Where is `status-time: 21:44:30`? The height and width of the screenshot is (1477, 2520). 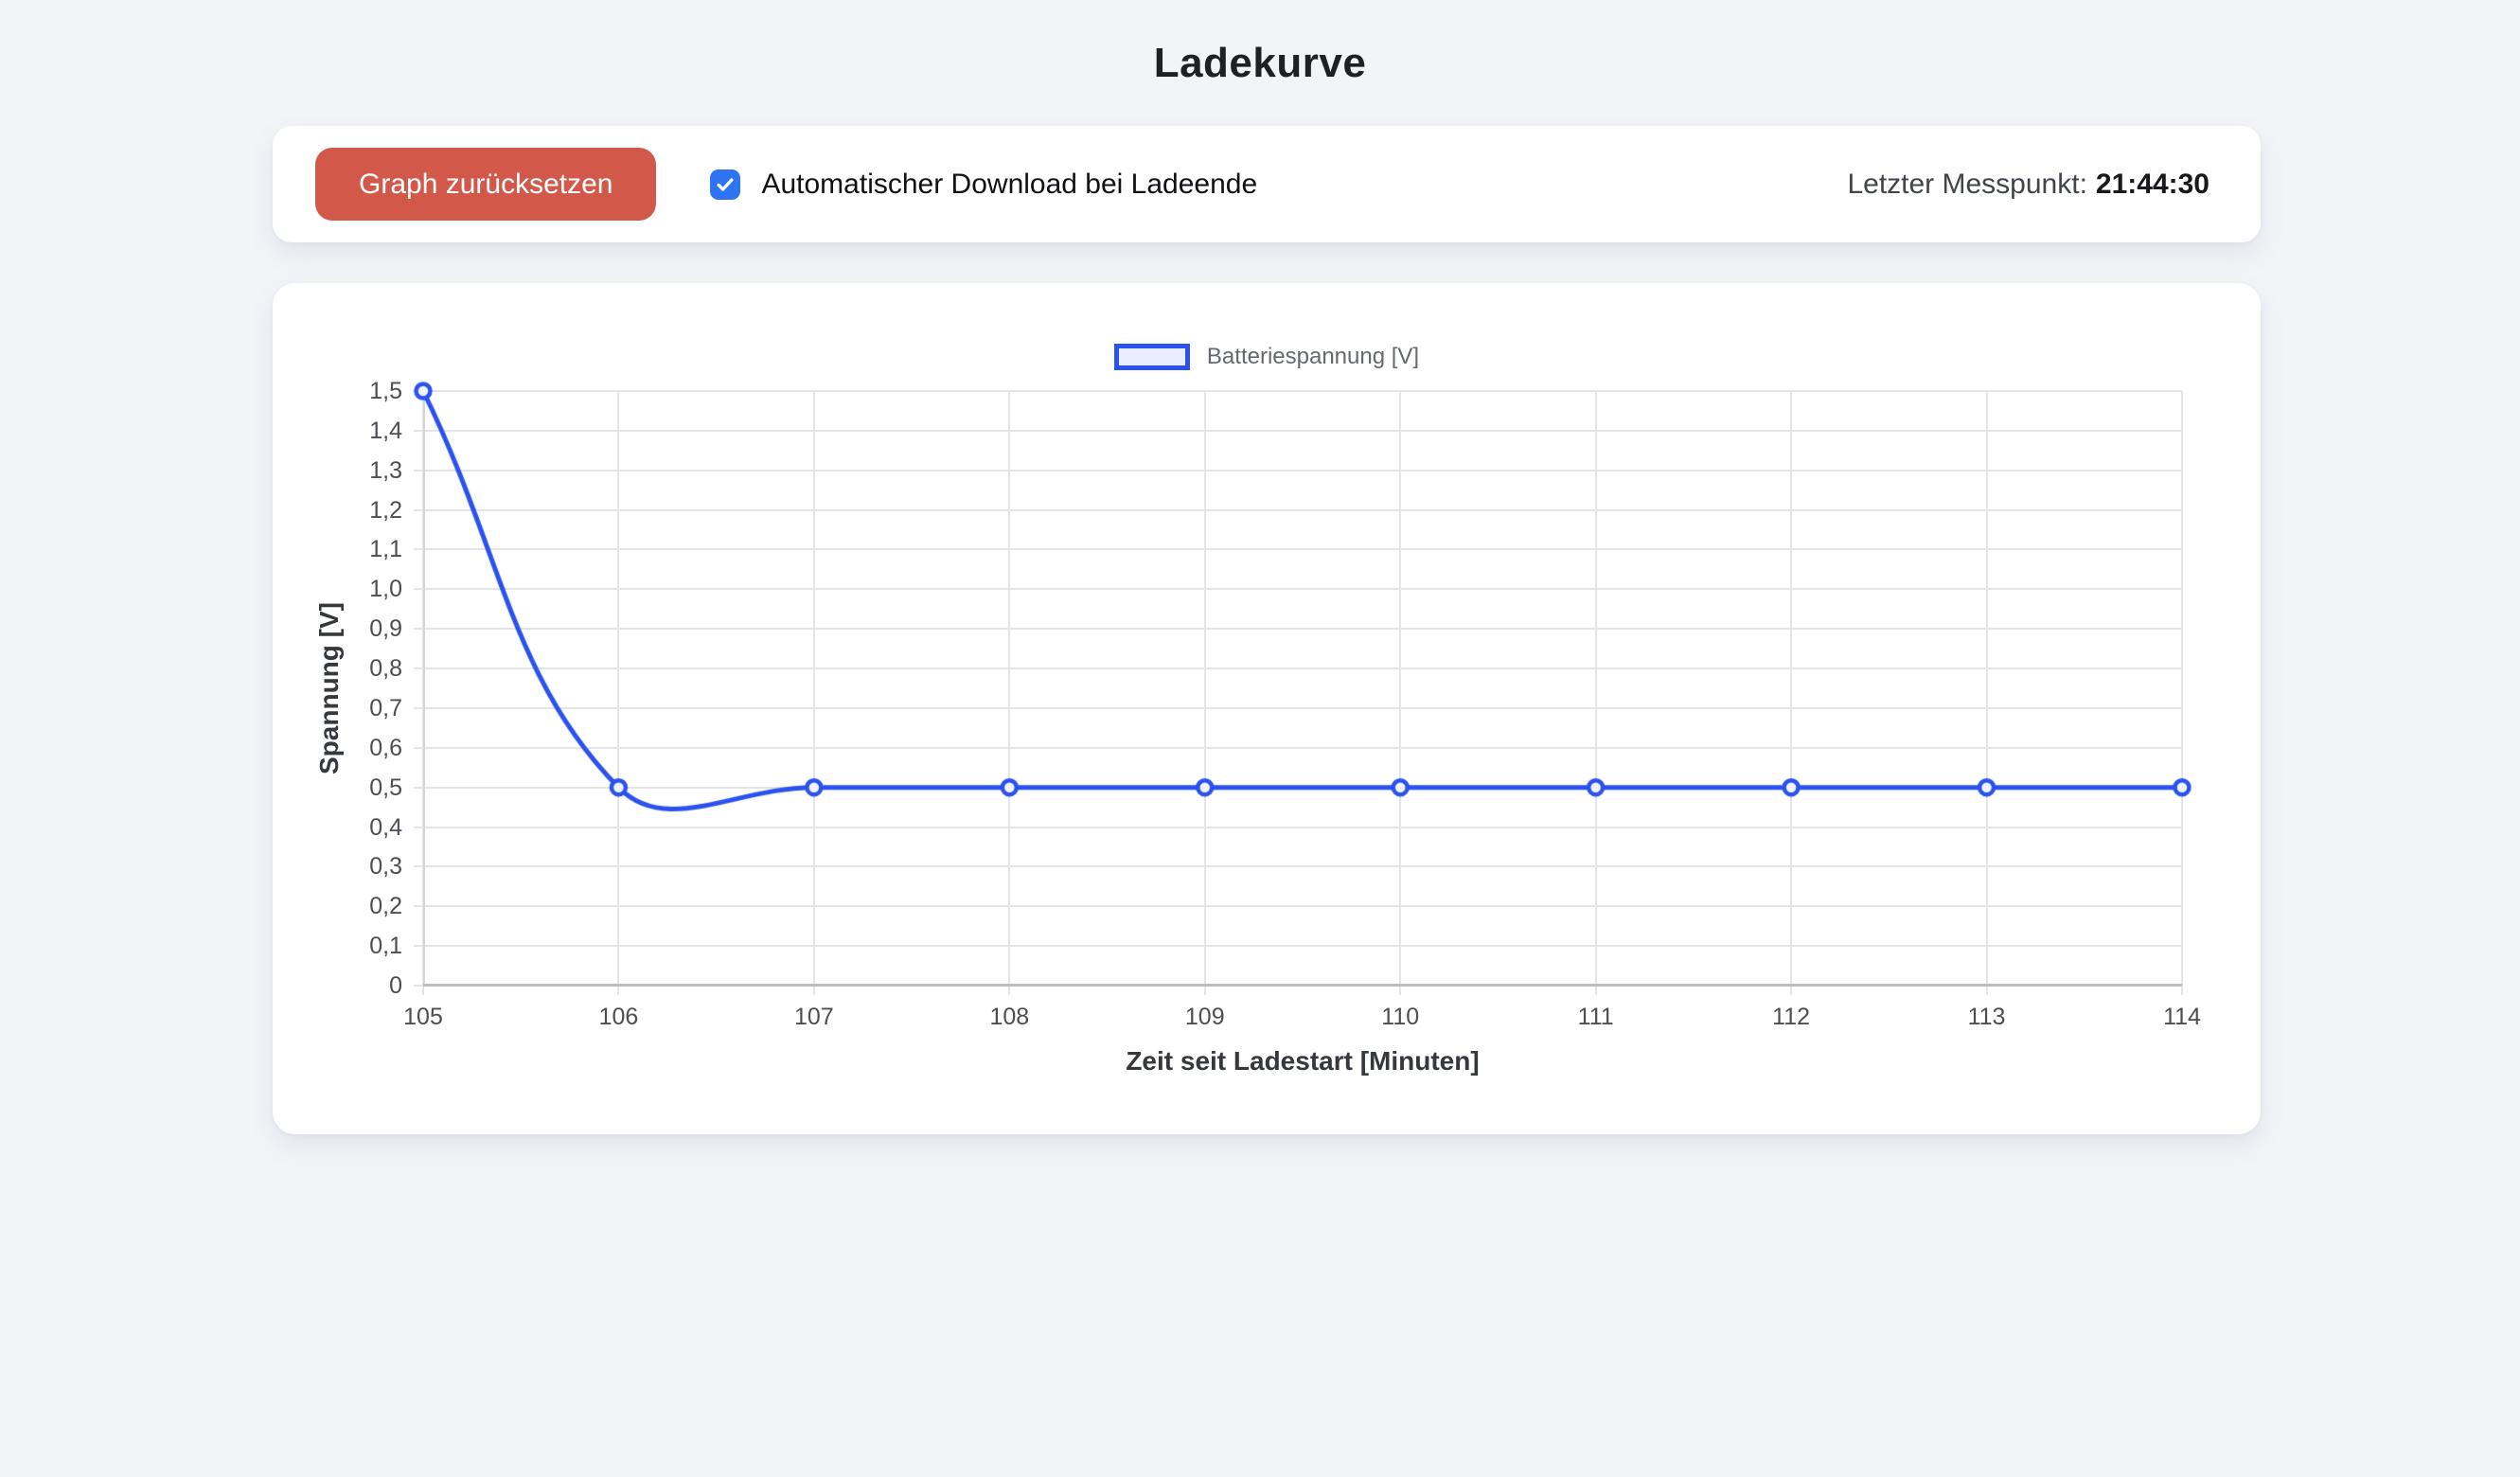
status-time: 21:44:30 is located at coordinates (2152, 184).